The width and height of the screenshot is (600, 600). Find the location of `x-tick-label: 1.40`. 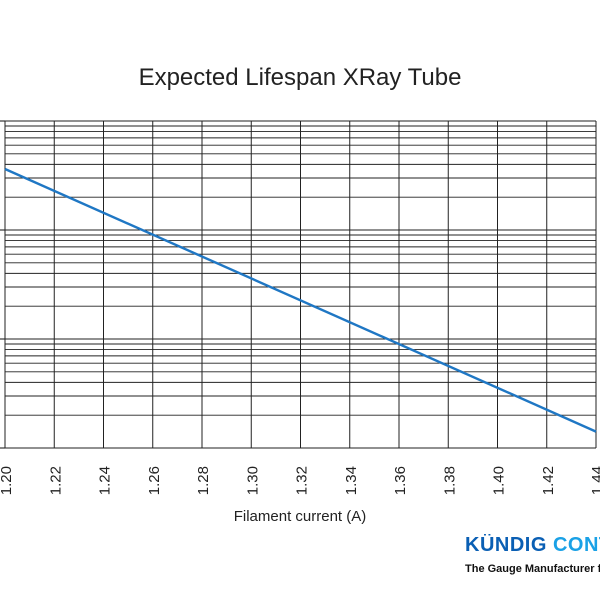

x-tick-label: 1.40 is located at coordinates (499, 480).